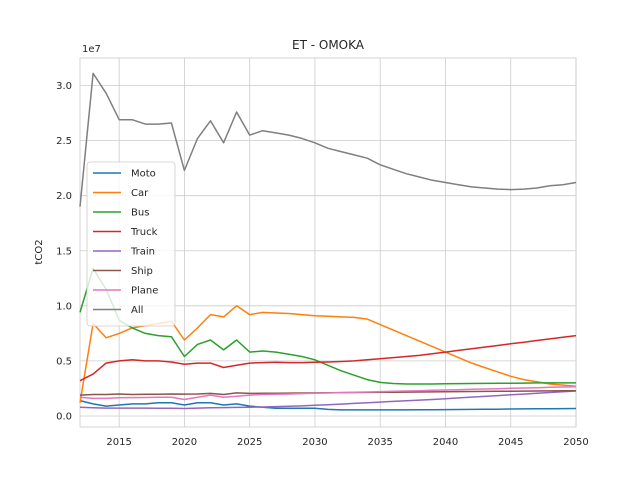  Describe the element at coordinates (144, 291) in the screenshot. I see `legend-entry: Plane` at that location.